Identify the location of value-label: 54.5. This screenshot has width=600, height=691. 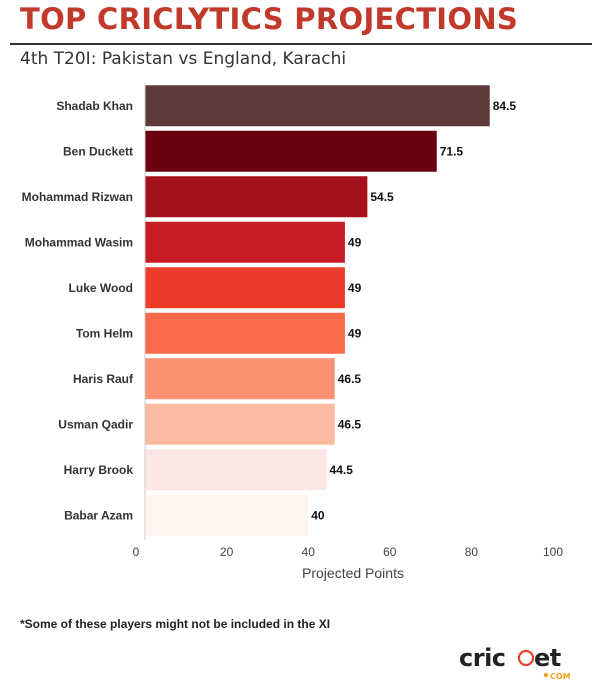
(382, 197).